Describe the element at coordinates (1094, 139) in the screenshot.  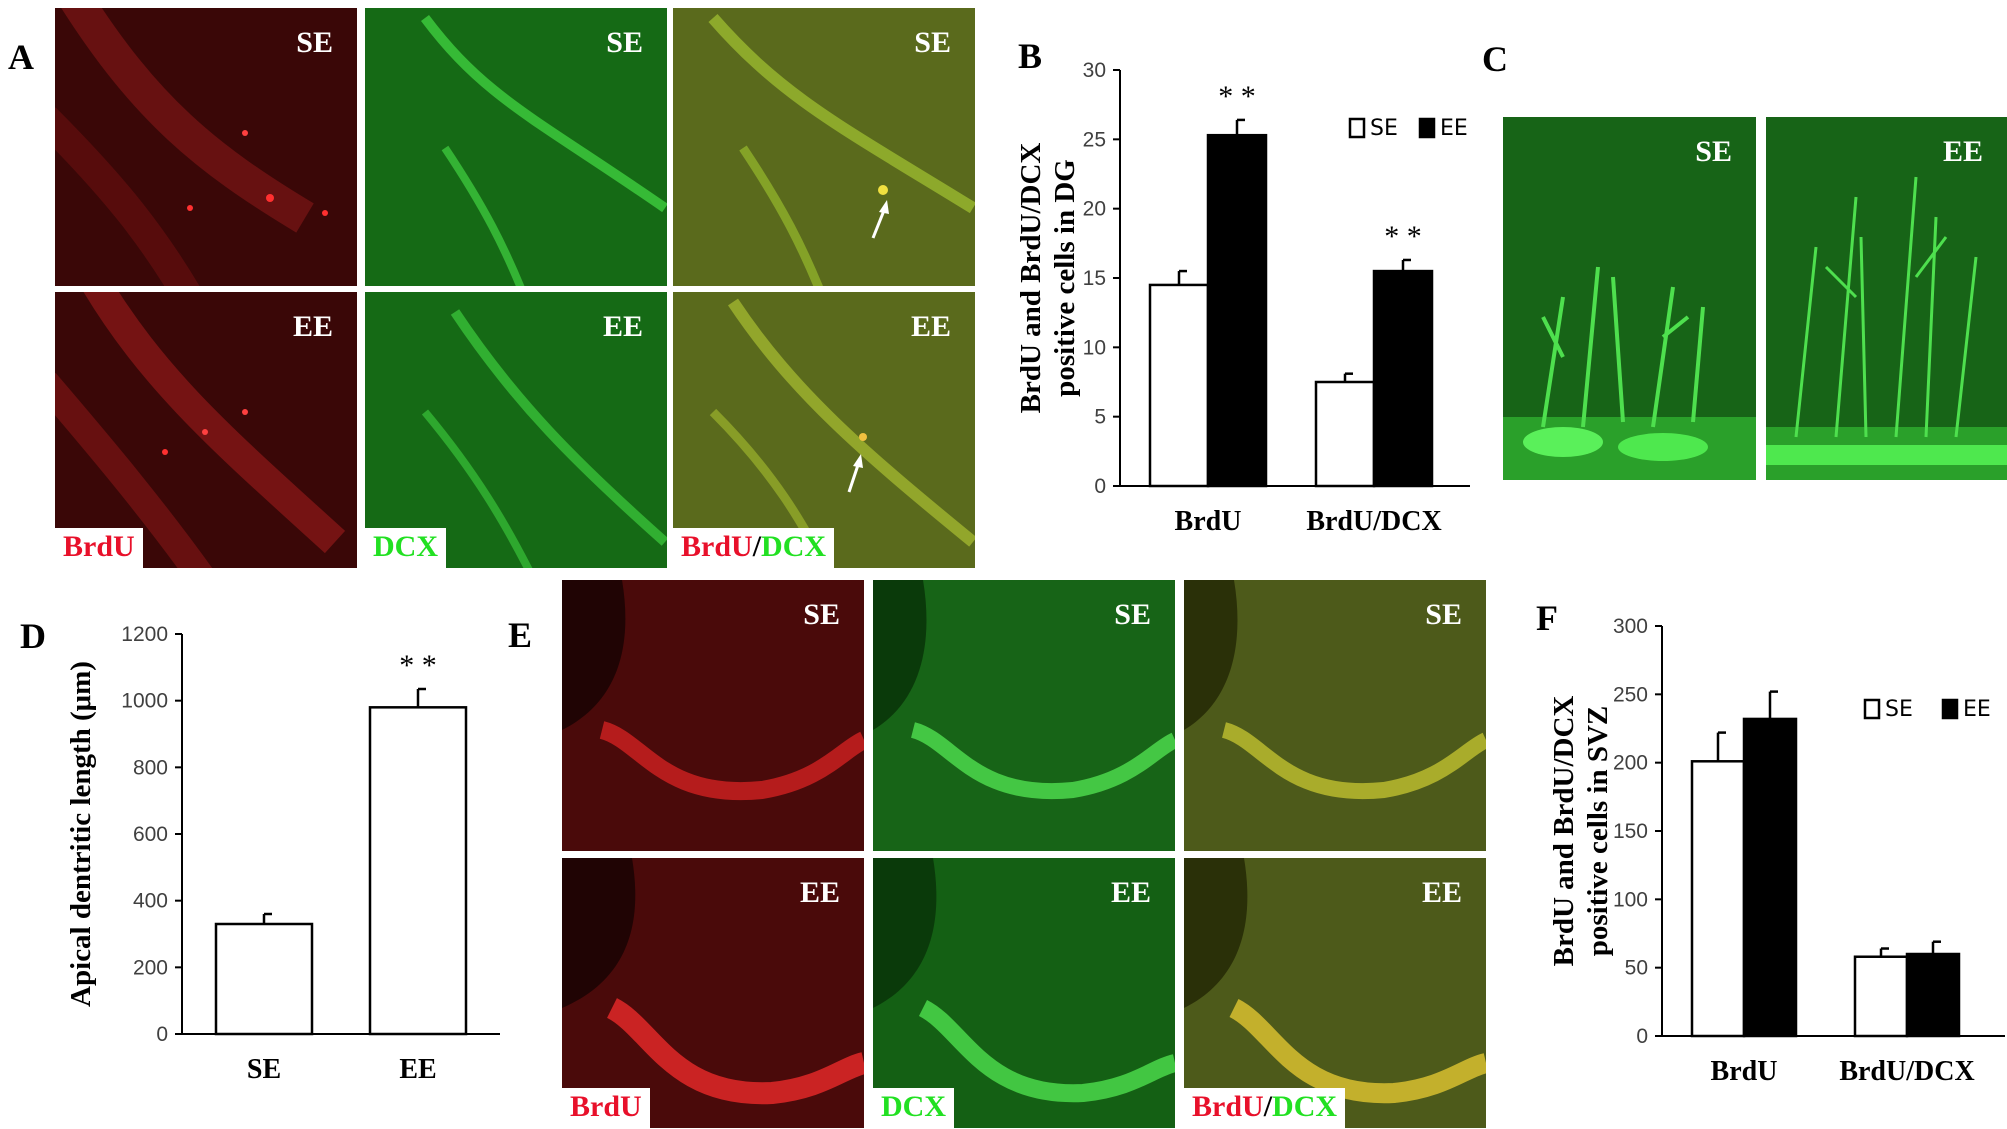
I see `y-tick-label: 25` at that location.